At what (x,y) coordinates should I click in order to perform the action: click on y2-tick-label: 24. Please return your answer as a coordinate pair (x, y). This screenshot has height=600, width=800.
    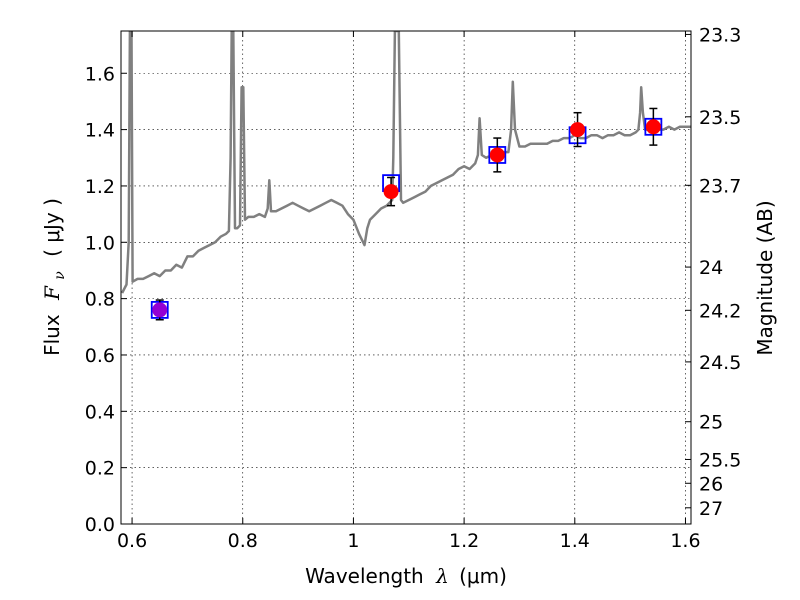
    Looking at the image, I should click on (711, 268).